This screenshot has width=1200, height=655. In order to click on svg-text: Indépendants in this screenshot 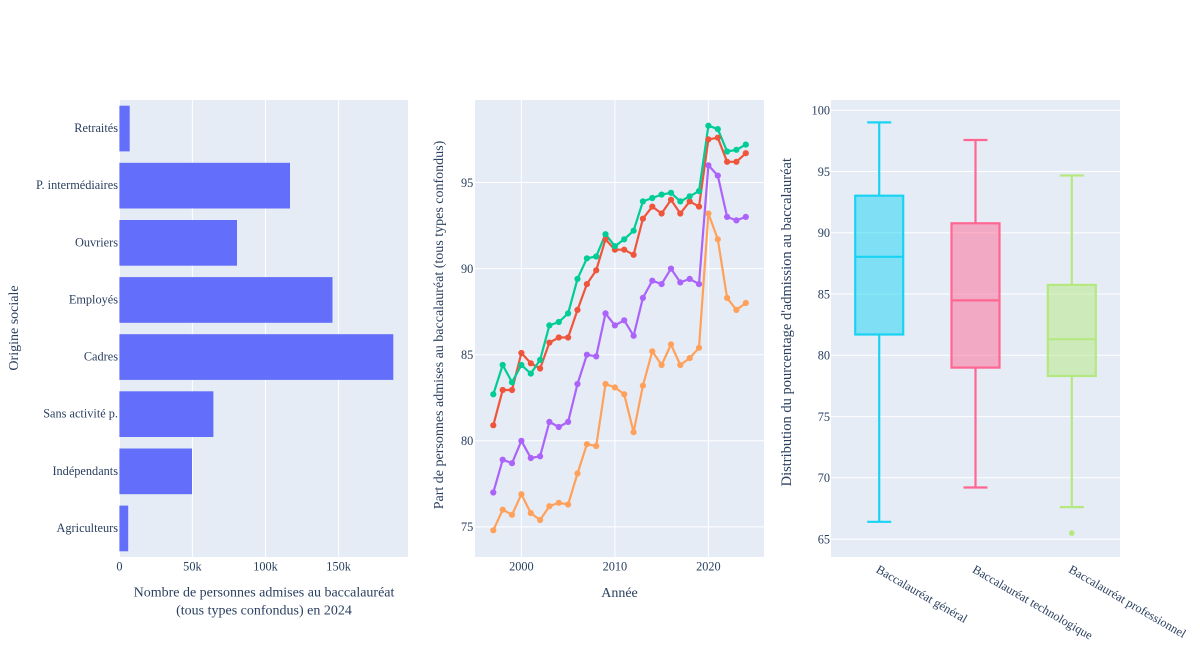, I will do `click(85, 471)`.